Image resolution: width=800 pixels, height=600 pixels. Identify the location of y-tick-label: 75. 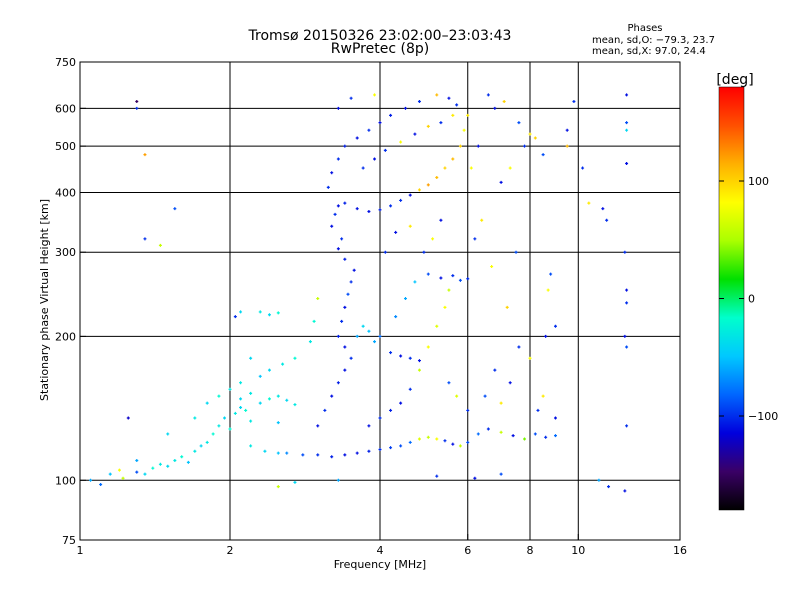
(69, 540).